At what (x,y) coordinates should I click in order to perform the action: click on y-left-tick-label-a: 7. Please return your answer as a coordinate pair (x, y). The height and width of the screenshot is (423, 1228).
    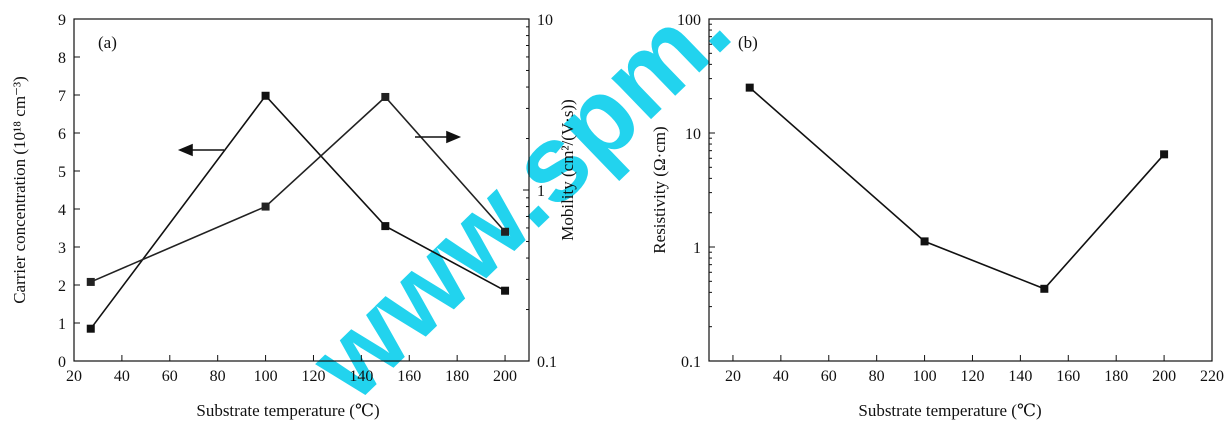
    Looking at the image, I should click on (62, 96).